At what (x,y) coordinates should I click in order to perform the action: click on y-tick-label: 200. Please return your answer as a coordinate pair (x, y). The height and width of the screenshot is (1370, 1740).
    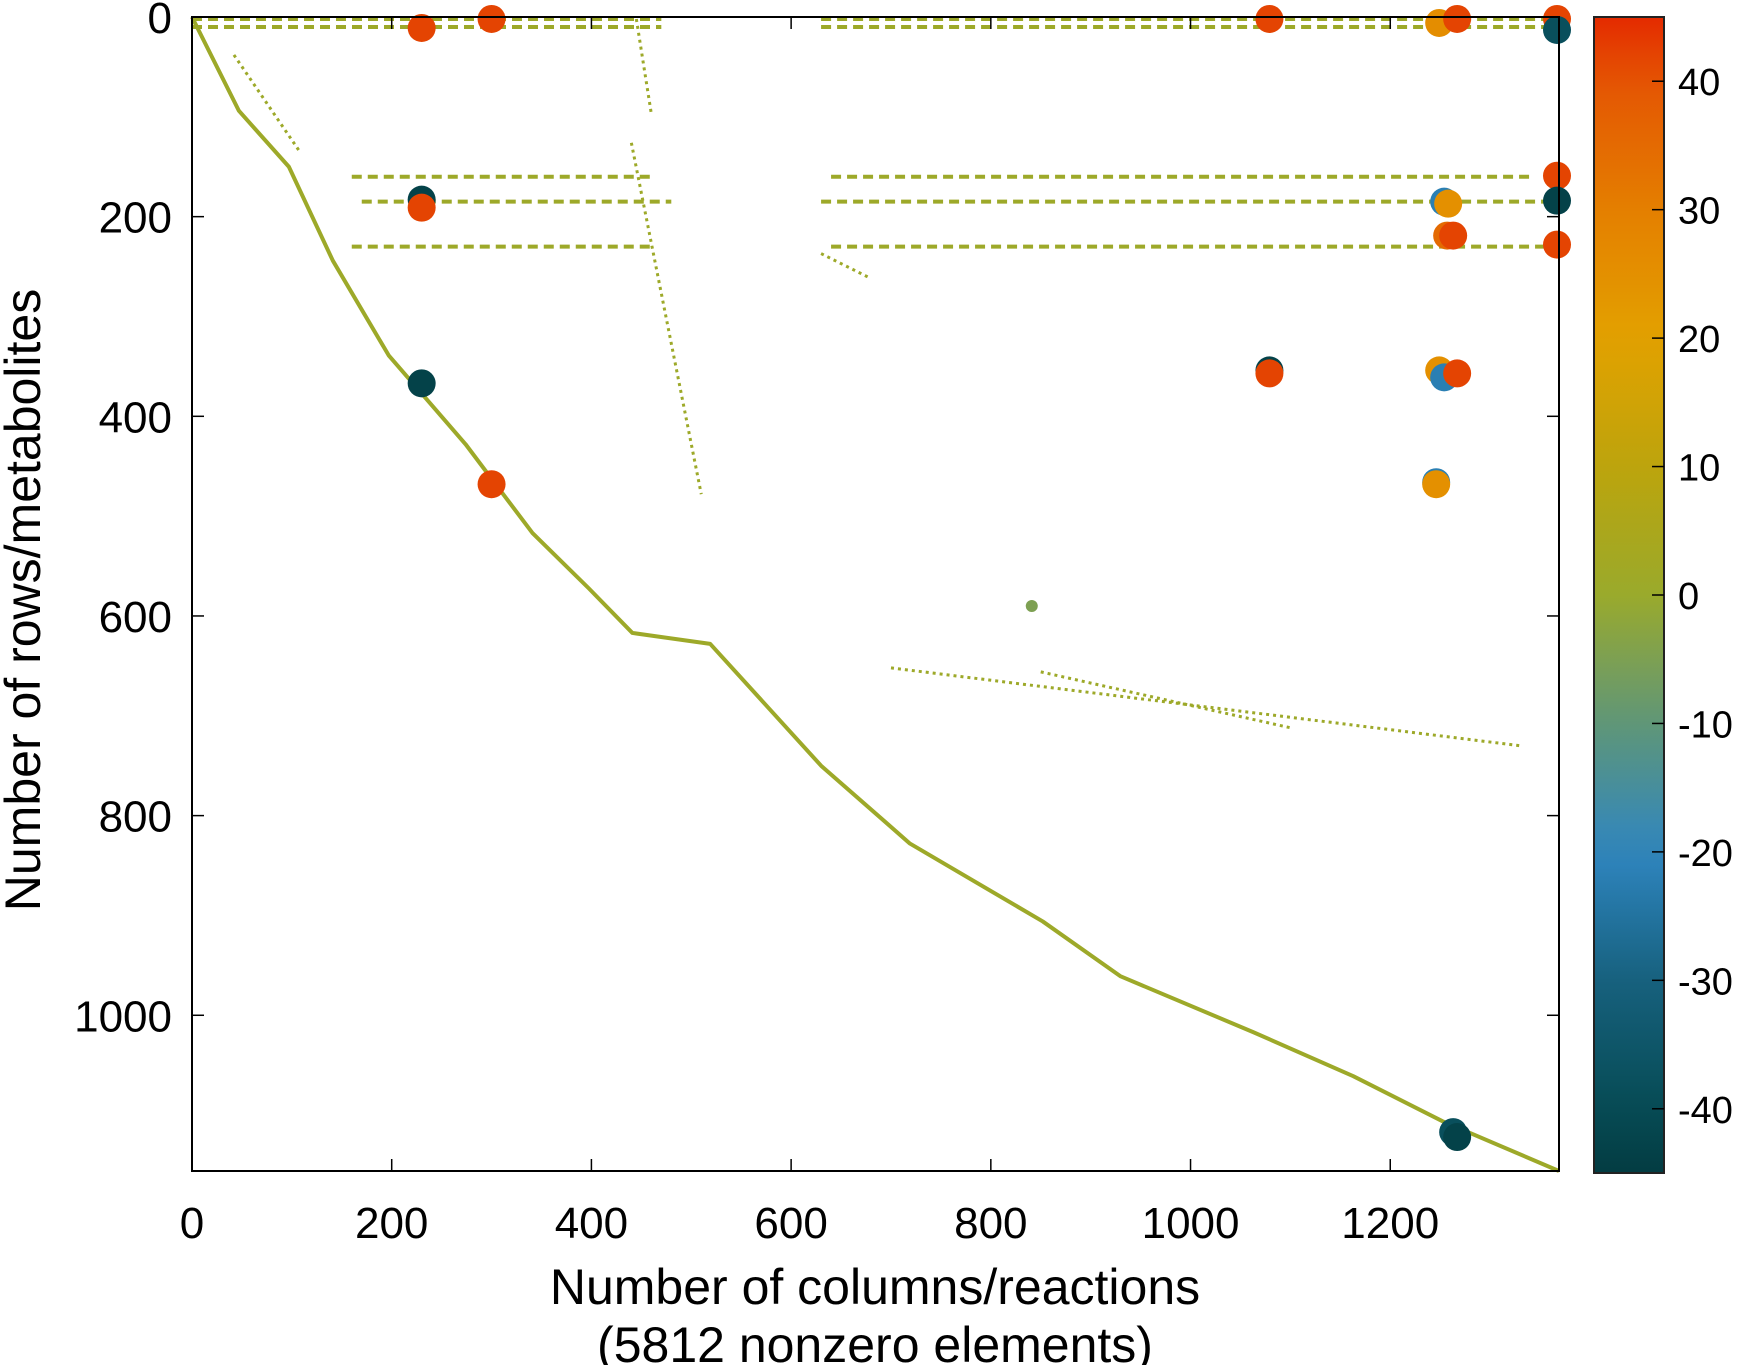
    Looking at the image, I should click on (135, 218).